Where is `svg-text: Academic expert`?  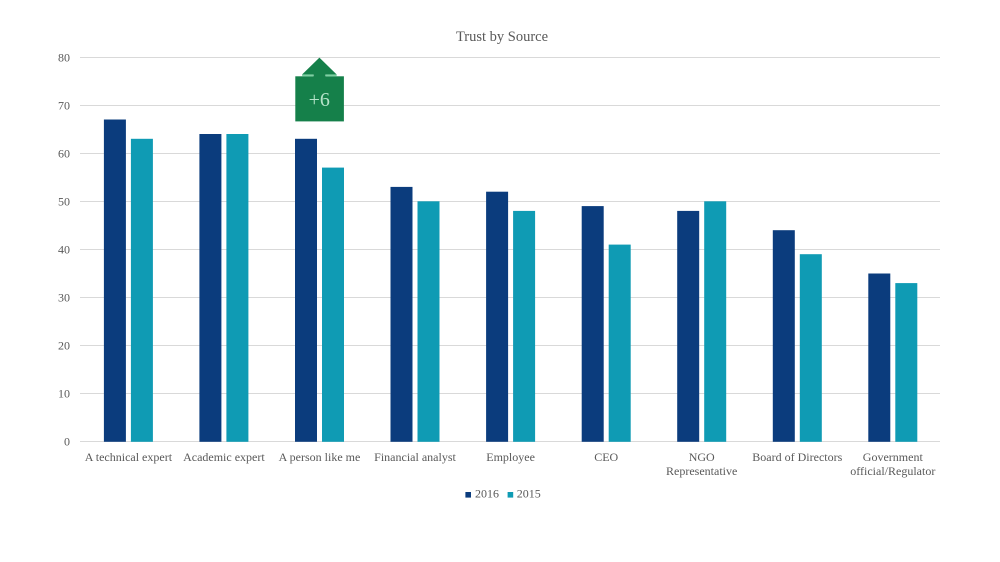
svg-text: Academic expert is located at coordinates (224, 457).